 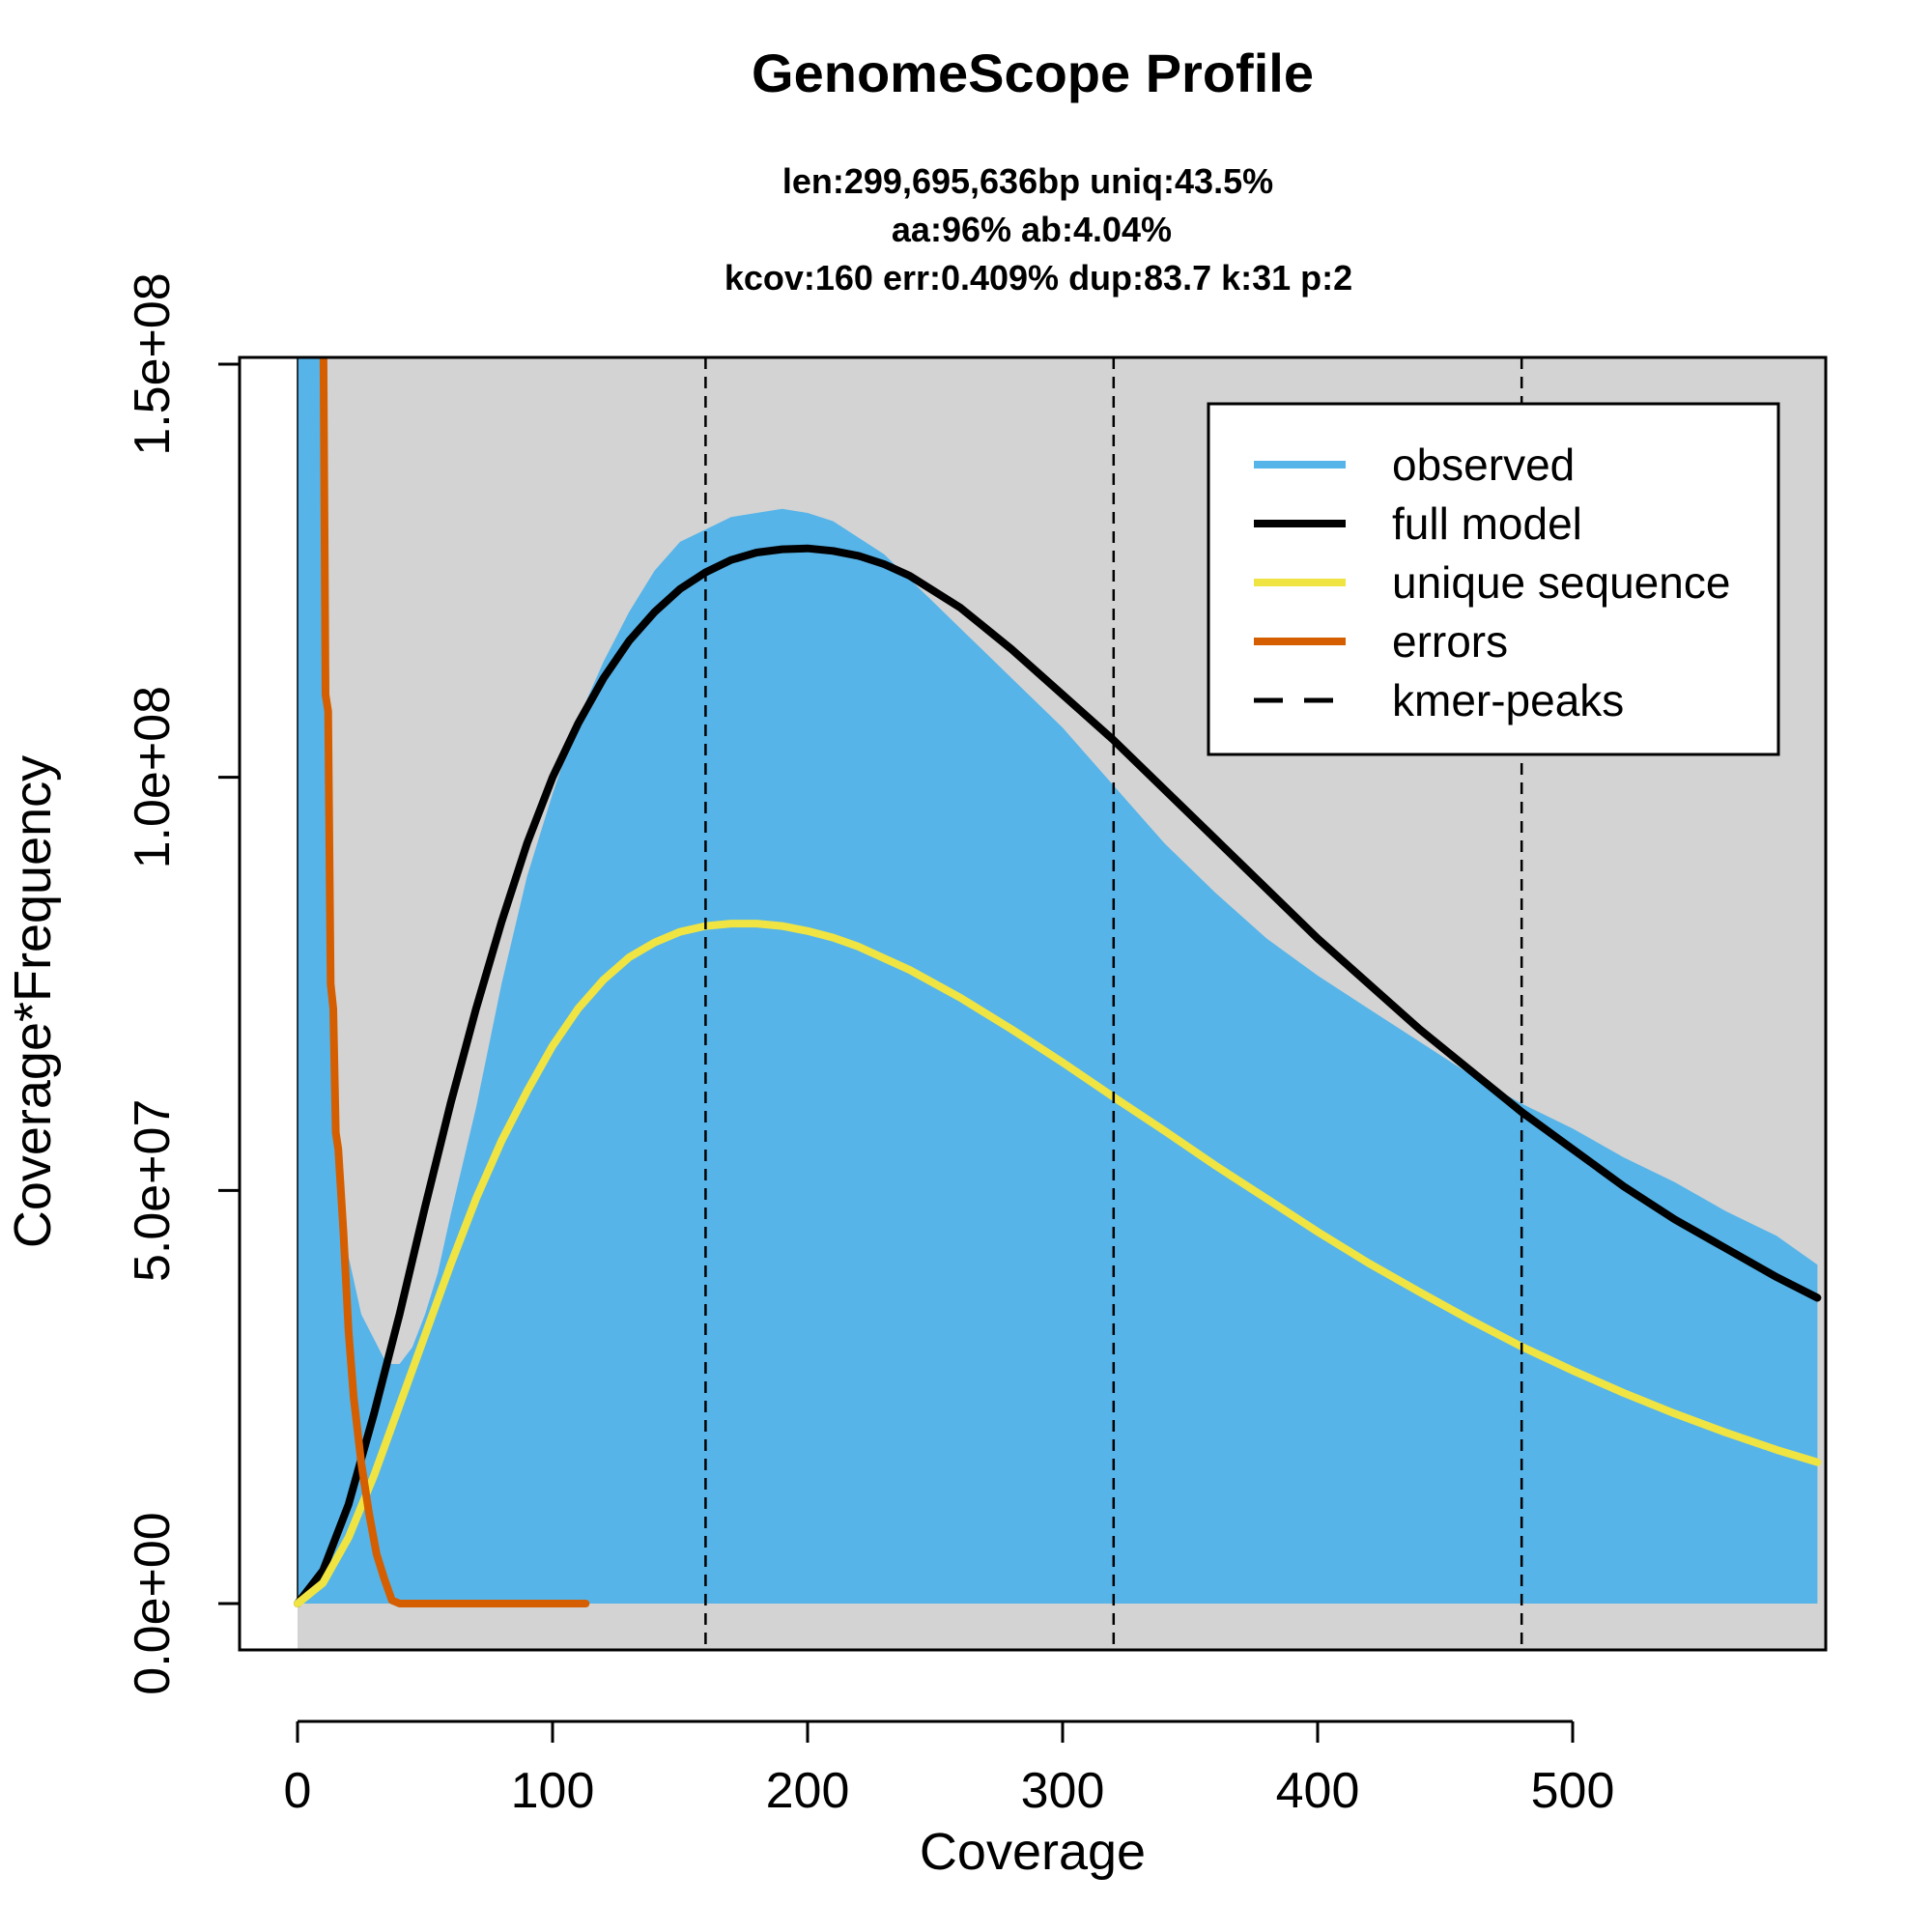 What do you see at coordinates (1573, 1791) in the screenshot?
I see `x-tick-label: 500` at bounding box center [1573, 1791].